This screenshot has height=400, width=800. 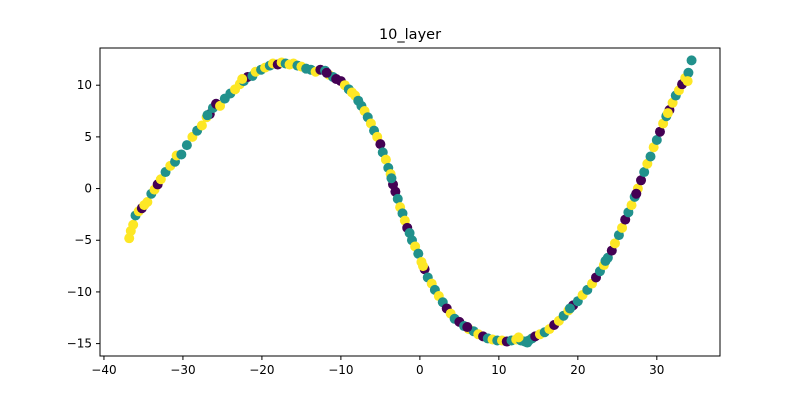 What do you see at coordinates (577, 370) in the screenshot?
I see `x-tick-label: 20` at bounding box center [577, 370].